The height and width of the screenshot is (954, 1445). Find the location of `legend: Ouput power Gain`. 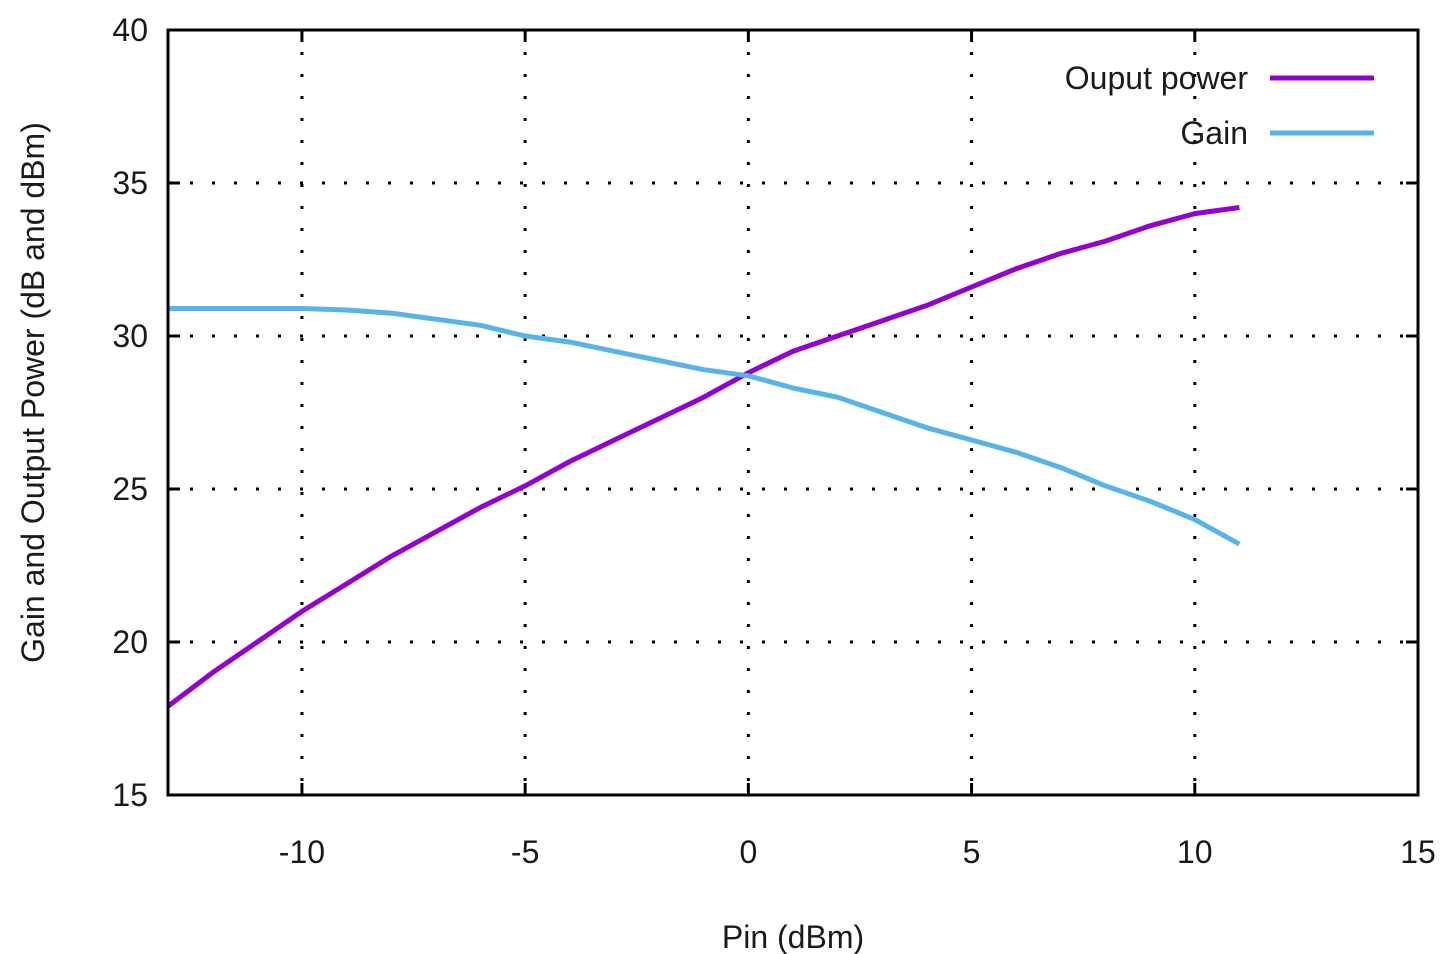

legend: Ouput power Gain is located at coordinates (1219, 105).